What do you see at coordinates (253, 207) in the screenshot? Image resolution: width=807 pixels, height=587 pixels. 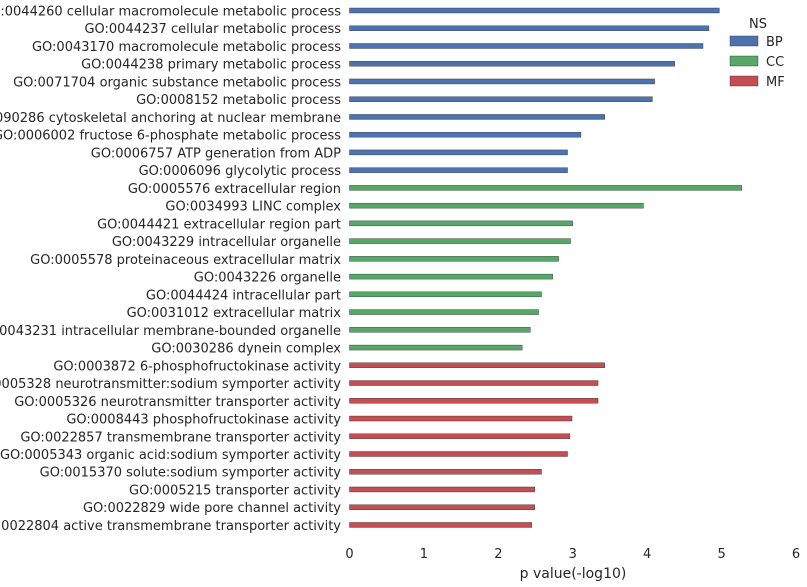 I see `category-label: GO:0034993 LINC complex` at bounding box center [253, 207].